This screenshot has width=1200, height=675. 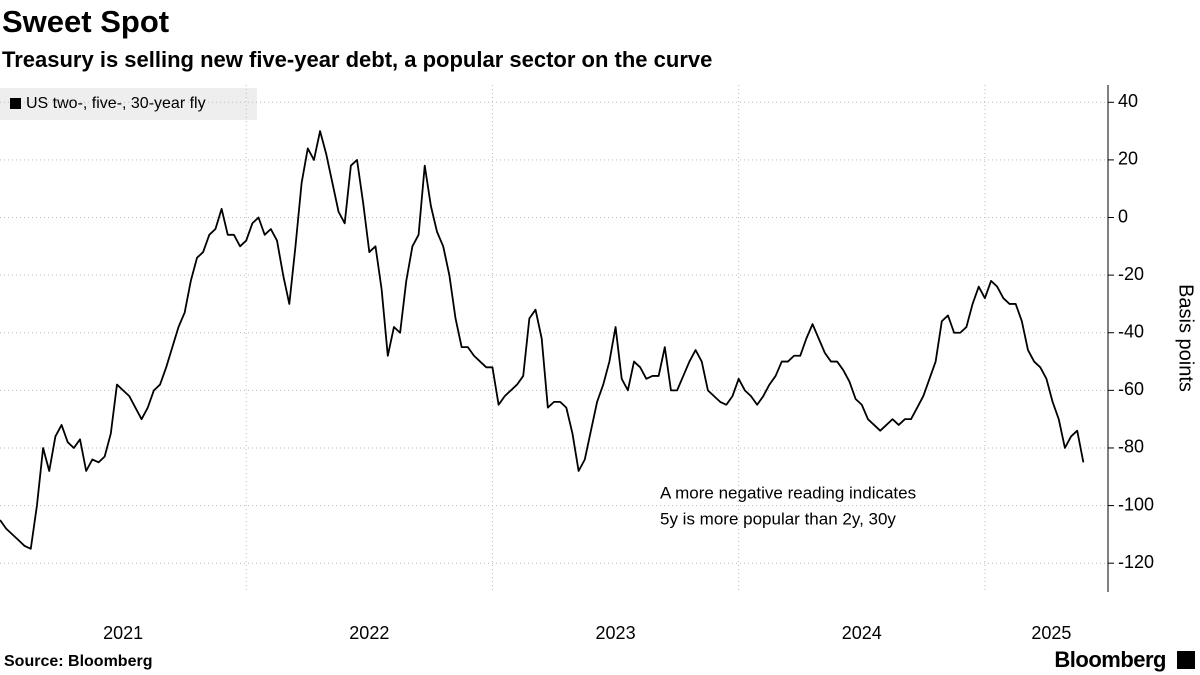 What do you see at coordinates (78, 661) in the screenshot?
I see `source: Source: Bloomberg` at bounding box center [78, 661].